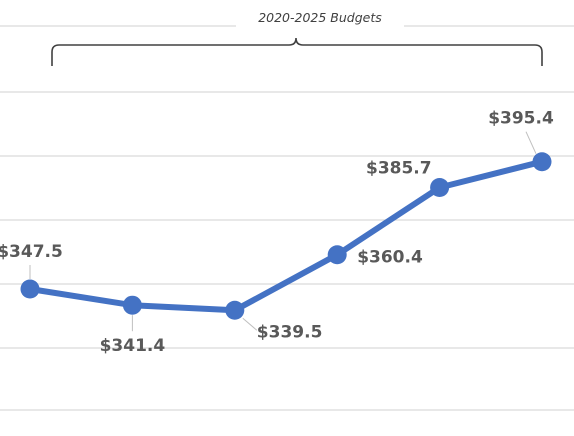 Image resolution: width=574 pixels, height=436 pixels. I want to click on leader-line-2022, so click(250, 324).